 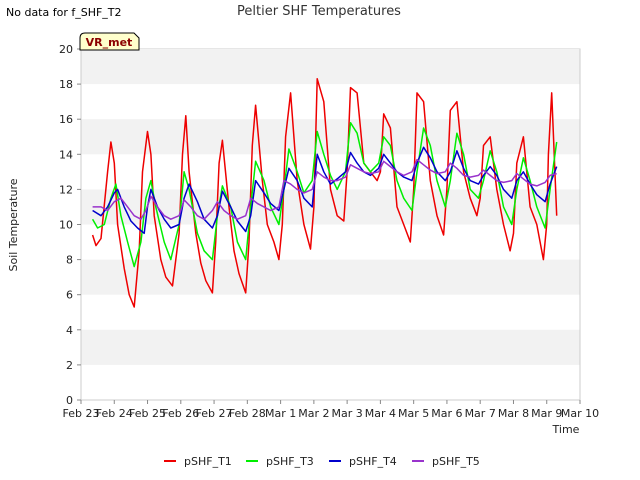 I want to click on y-tick-label: 6, so click(x=69, y=295).